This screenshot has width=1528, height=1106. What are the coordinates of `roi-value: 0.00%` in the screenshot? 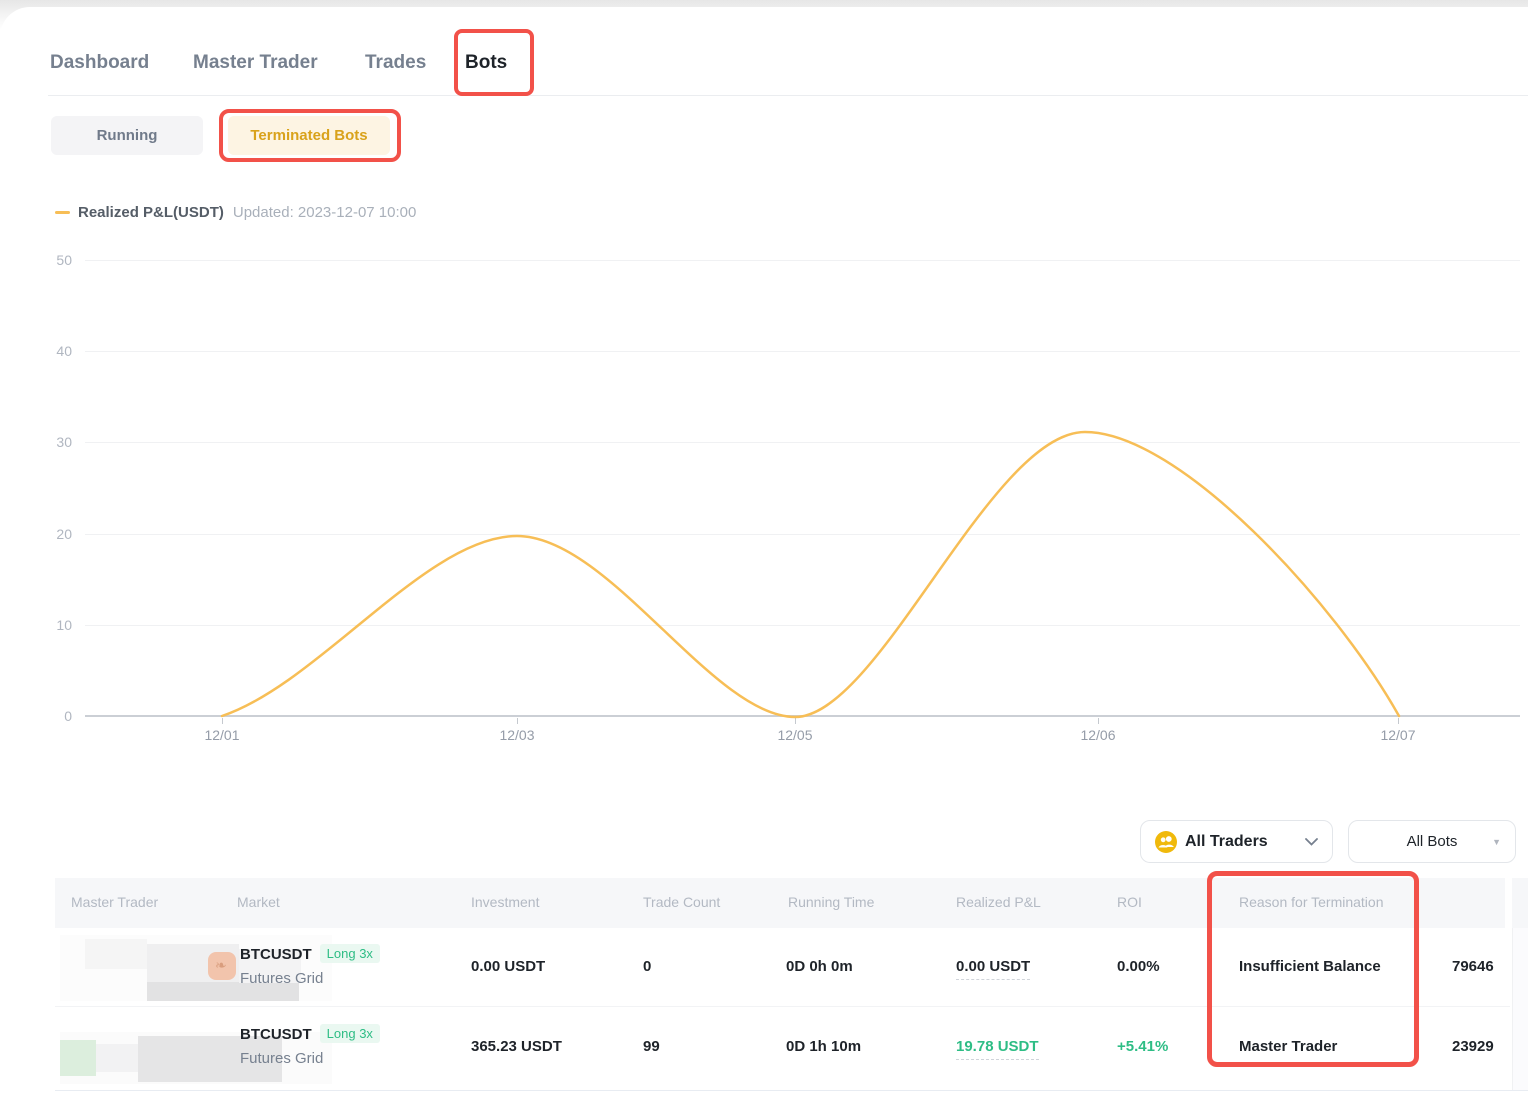 It's located at (1138, 966).